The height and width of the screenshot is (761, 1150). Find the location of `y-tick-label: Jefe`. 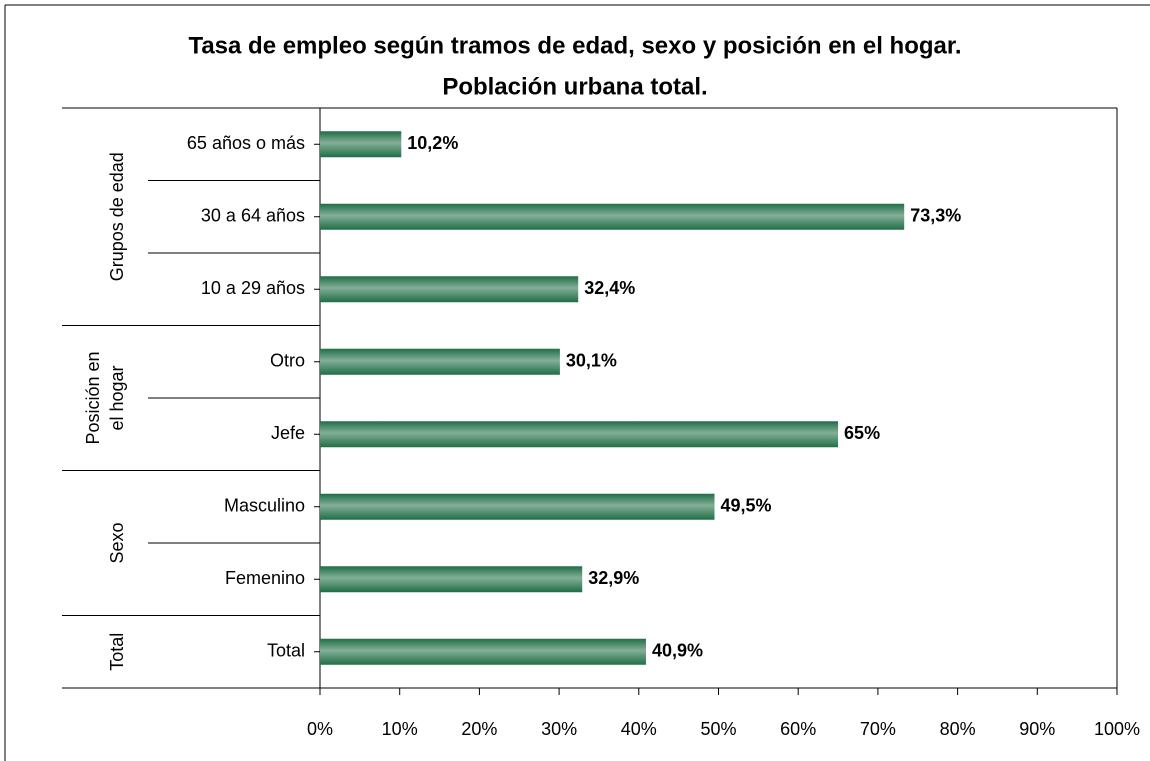

y-tick-label: Jefe is located at coordinates (288, 433).